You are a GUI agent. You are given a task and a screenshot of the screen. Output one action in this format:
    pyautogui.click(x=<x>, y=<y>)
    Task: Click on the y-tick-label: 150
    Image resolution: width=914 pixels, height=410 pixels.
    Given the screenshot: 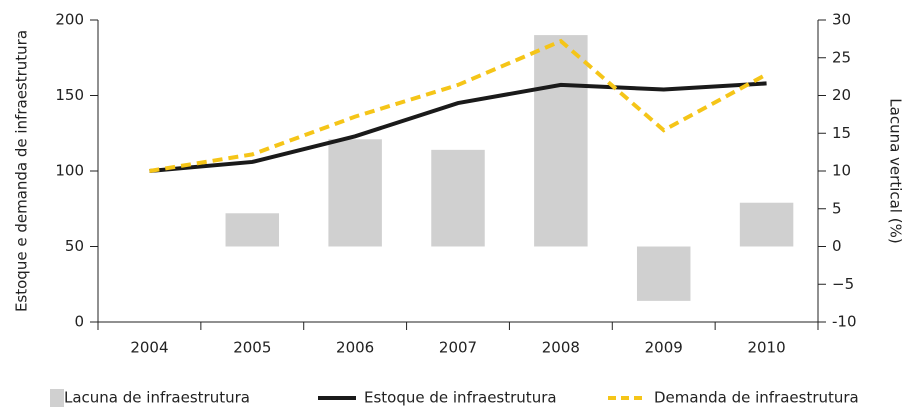 What is the action you would take?
    pyautogui.click(x=69, y=95)
    